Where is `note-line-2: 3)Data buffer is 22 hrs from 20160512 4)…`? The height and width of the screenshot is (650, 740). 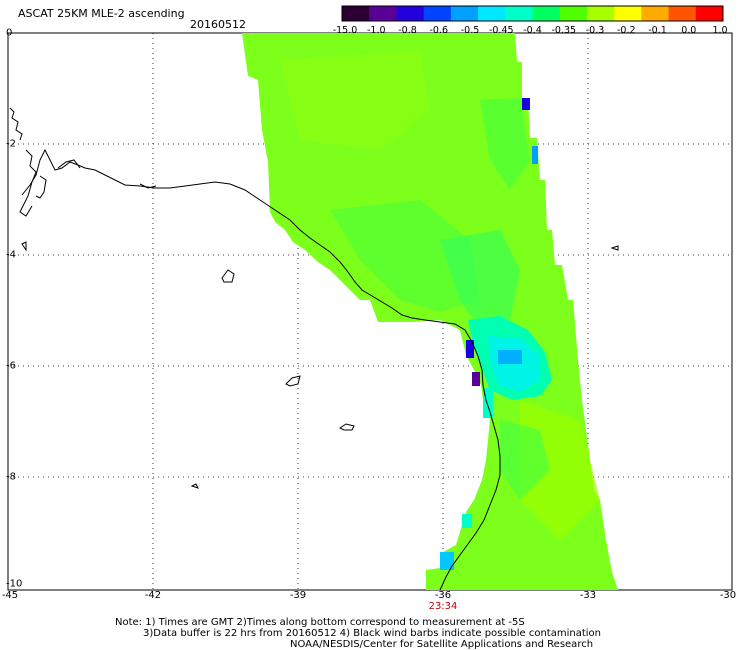
note-line-2: 3)Data buffer is 22 hrs from 20160512 4)… is located at coordinates (372, 633).